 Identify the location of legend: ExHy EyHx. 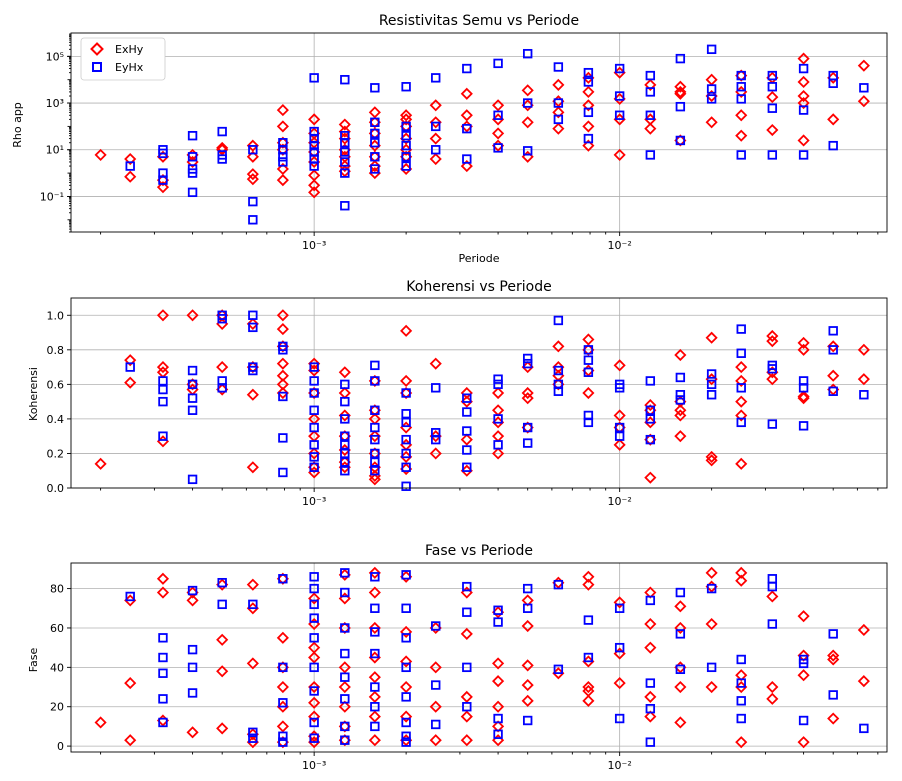
(123, 59).